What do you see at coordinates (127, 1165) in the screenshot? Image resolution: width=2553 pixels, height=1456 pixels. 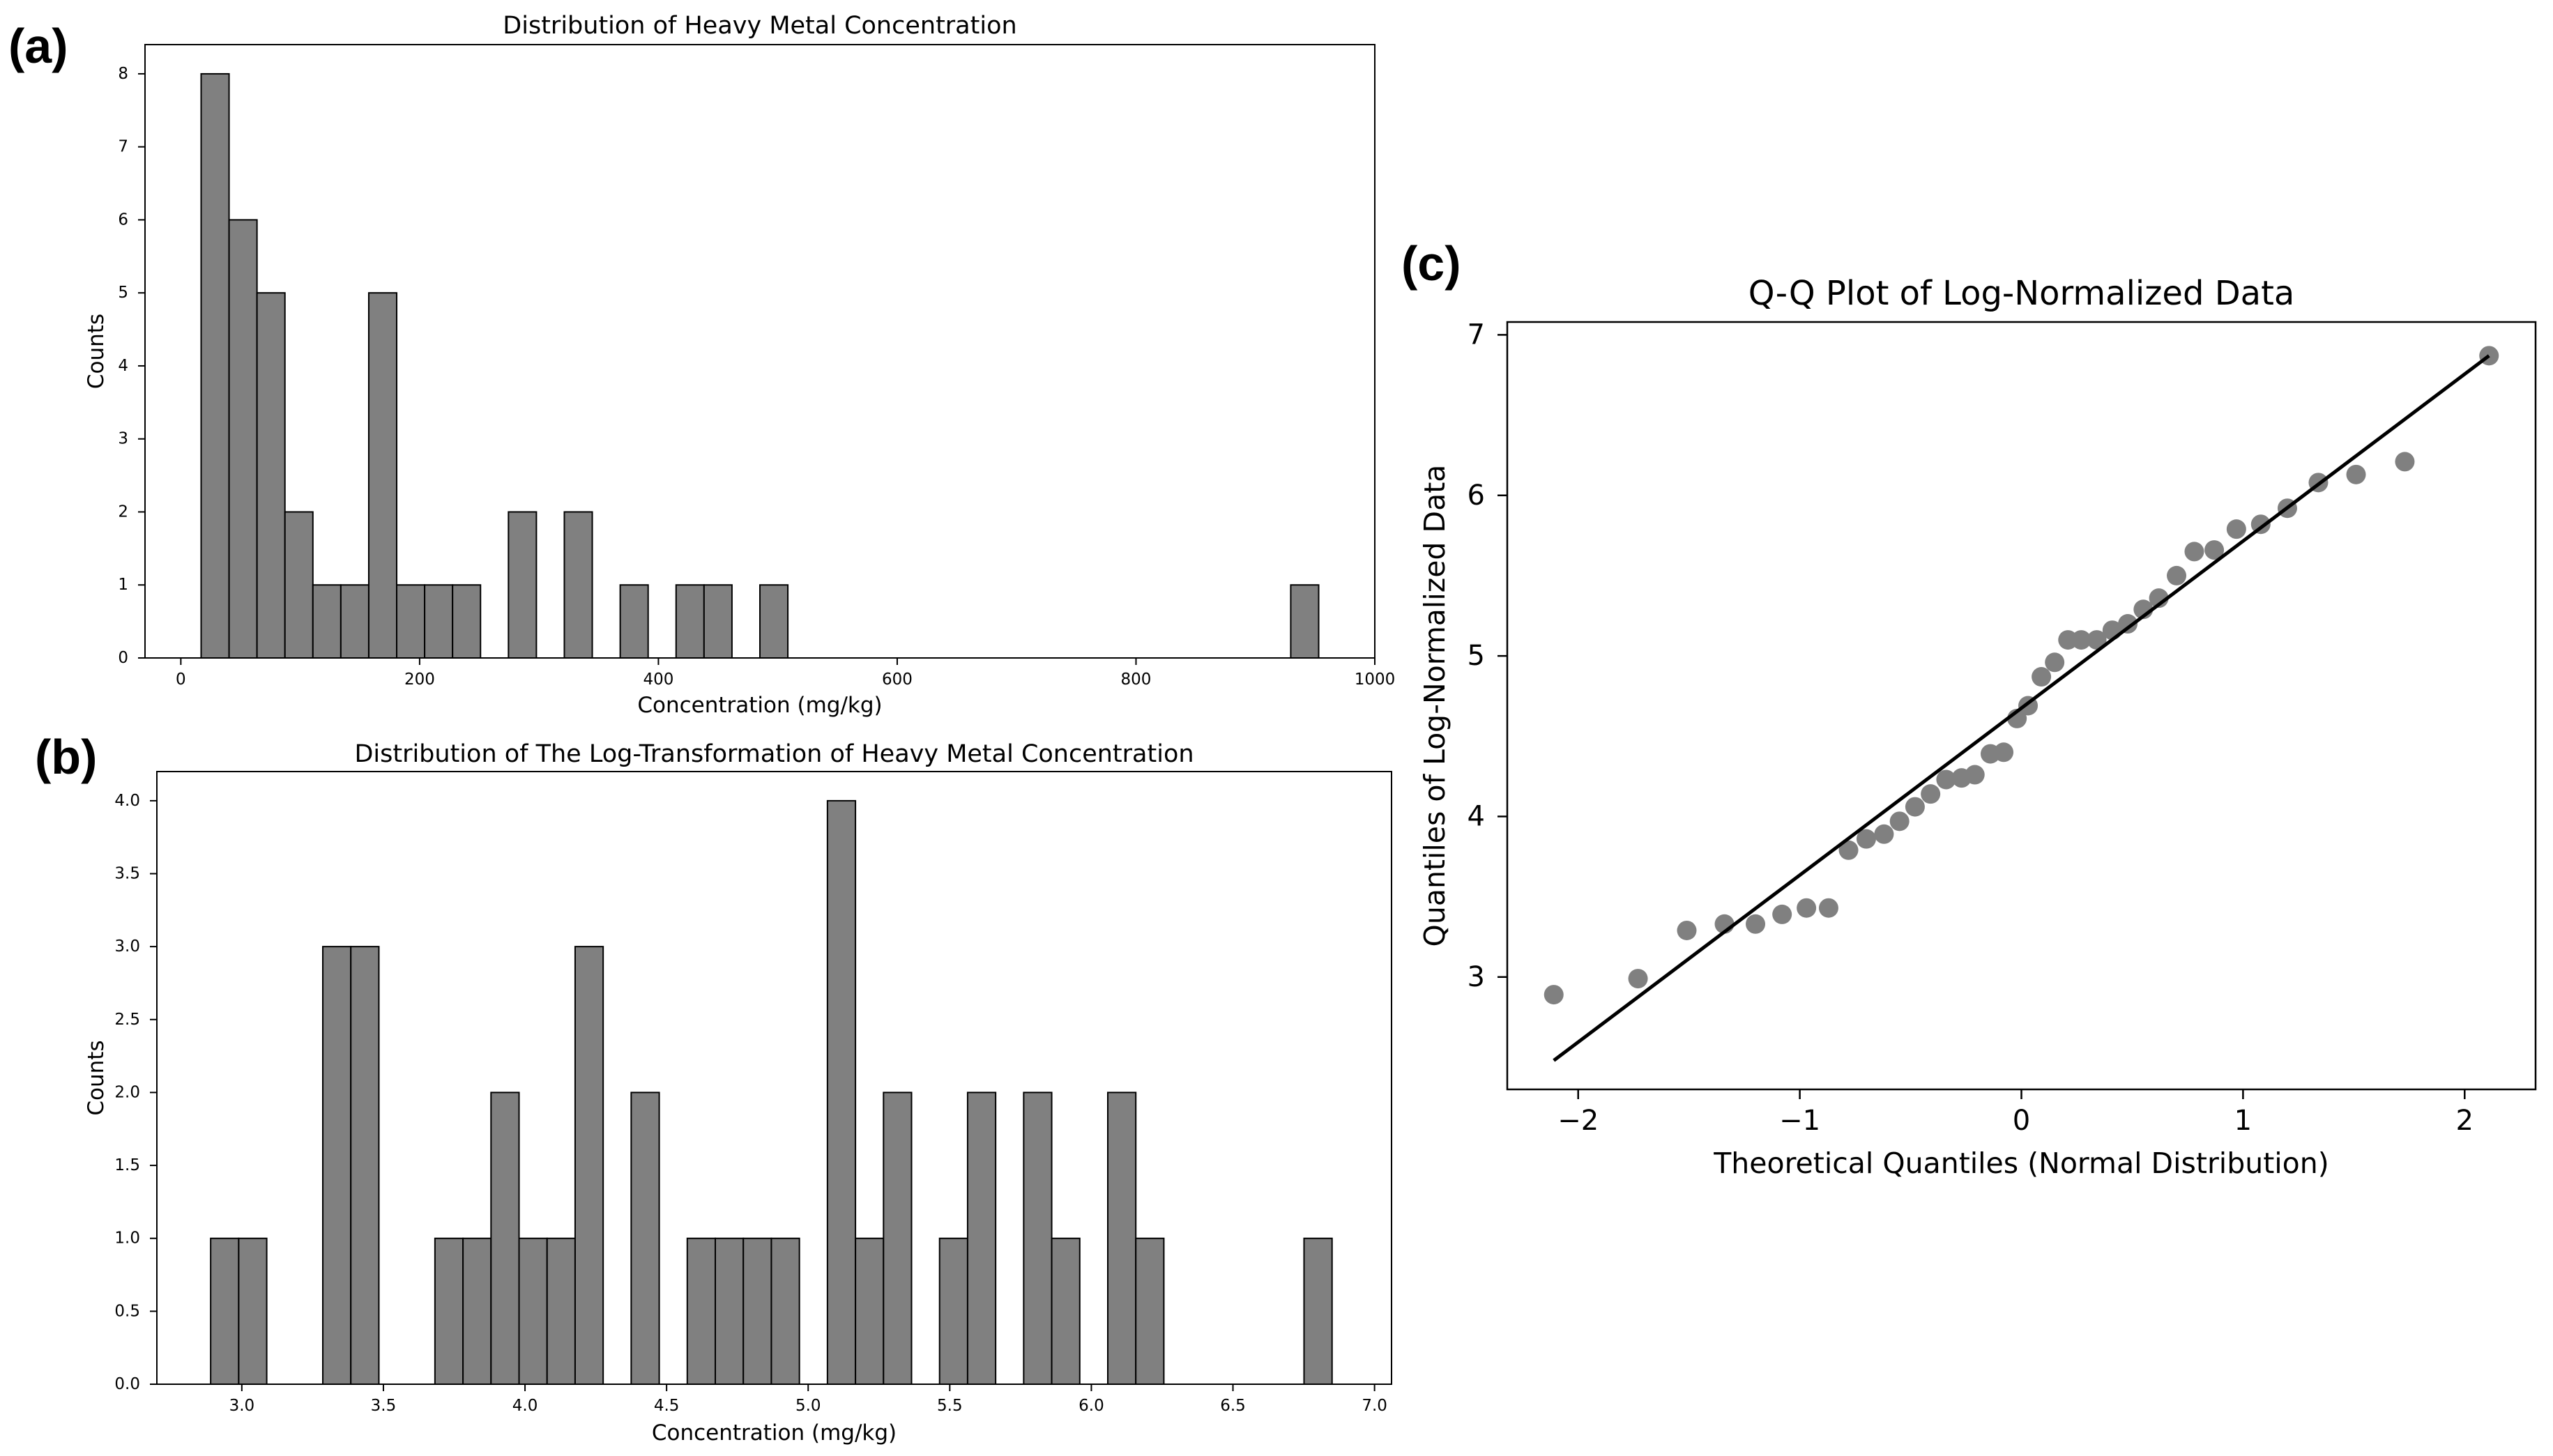 I see `y-tick-label: 1.5` at bounding box center [127, 1165].